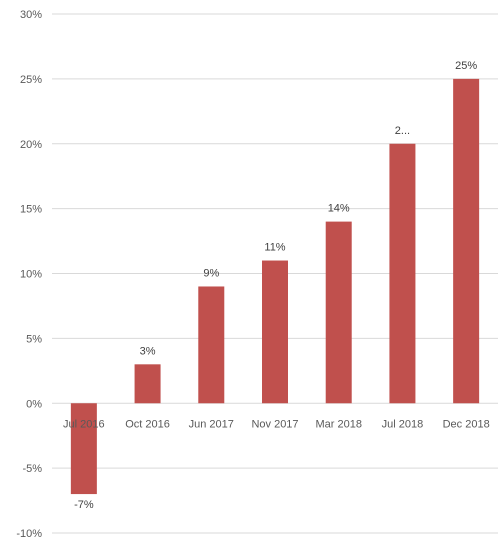 The width and height of the screenshot is (500, 542). What do you see at coordinates (34, 404) in the screenshot?
I see `y-tick-label: 0%` at bounding box center [34, 404].